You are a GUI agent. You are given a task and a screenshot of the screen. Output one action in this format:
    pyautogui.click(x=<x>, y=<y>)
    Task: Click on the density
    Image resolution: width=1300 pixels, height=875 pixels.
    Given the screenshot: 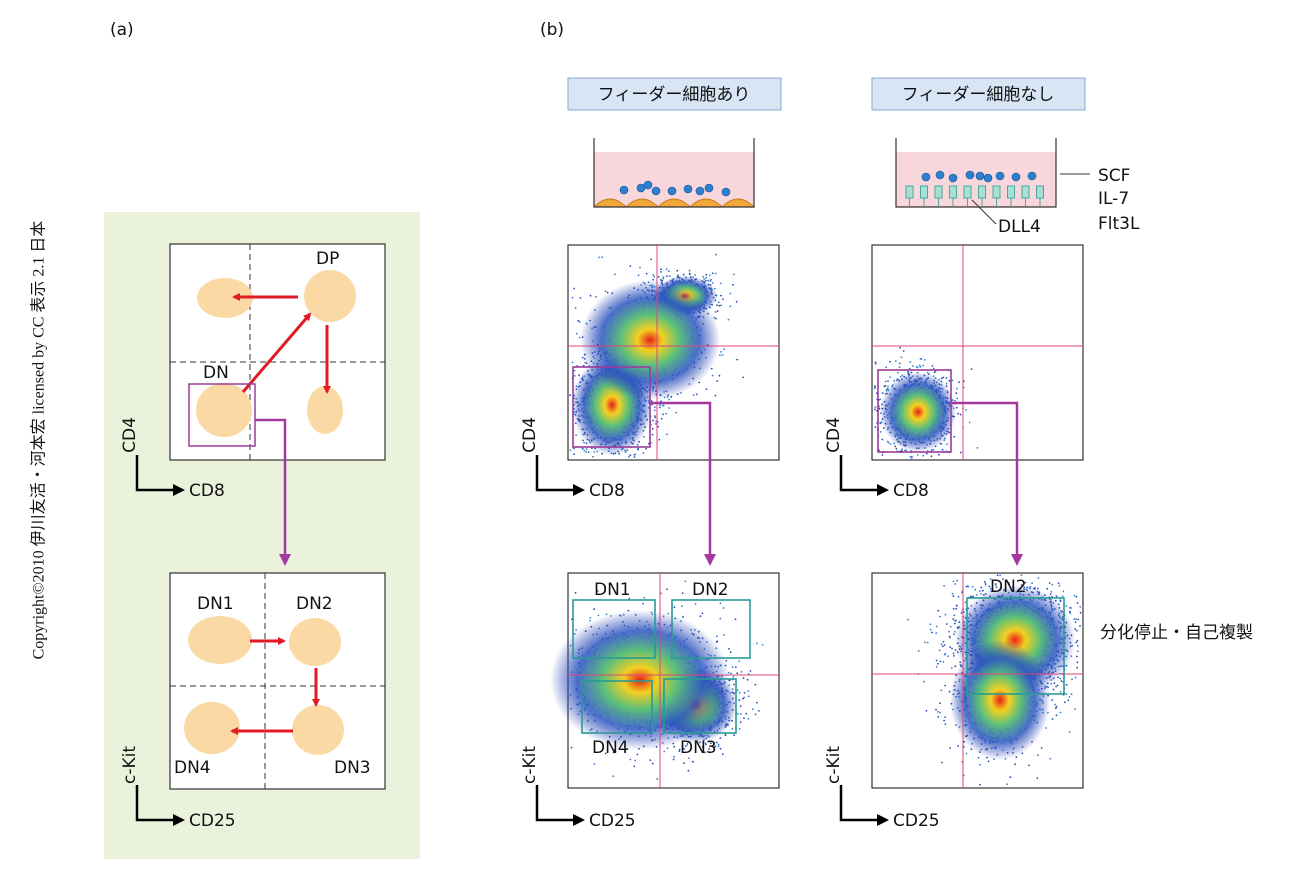 What is the action you would take?
    pyautogui.click(x=918, y=412)
    